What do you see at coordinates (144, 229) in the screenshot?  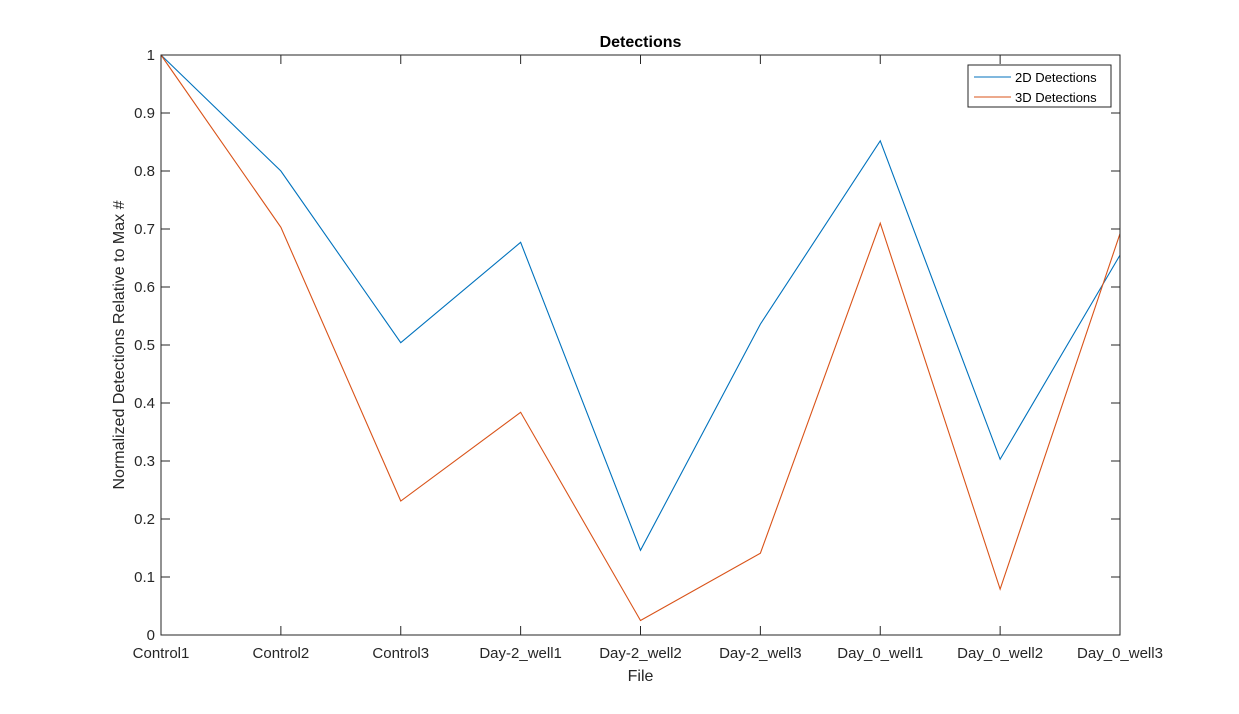 I see `y-tick-label: 0.7` at bounding box center [144, 229].